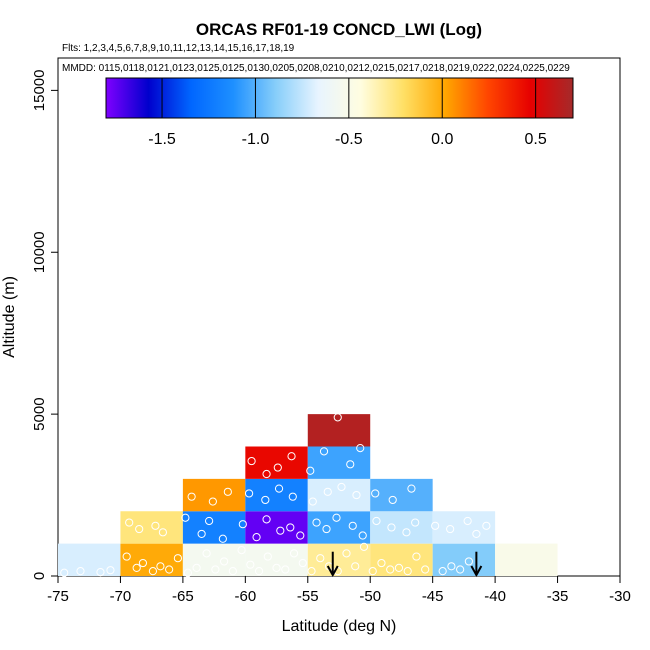 The height and width of the screenshot is (650, 650). Describe the element at coordinates (495, 596) in the screenshot. I see `x-tick-label: -40` at that location.